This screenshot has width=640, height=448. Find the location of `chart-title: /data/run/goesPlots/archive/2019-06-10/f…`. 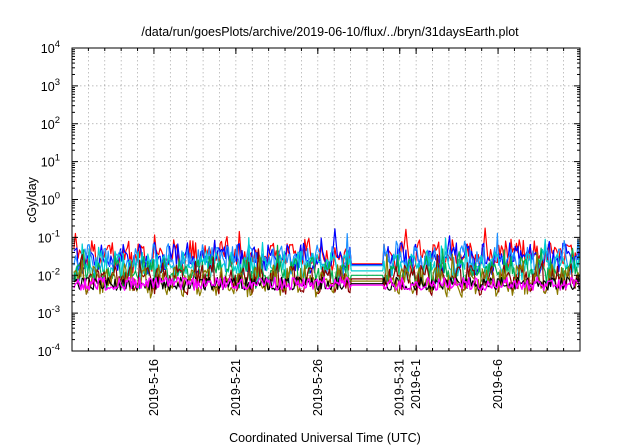

chart-title: /data/run/goesPlots/archive/2019-06-10/f… is located at coordinates (330, 32).